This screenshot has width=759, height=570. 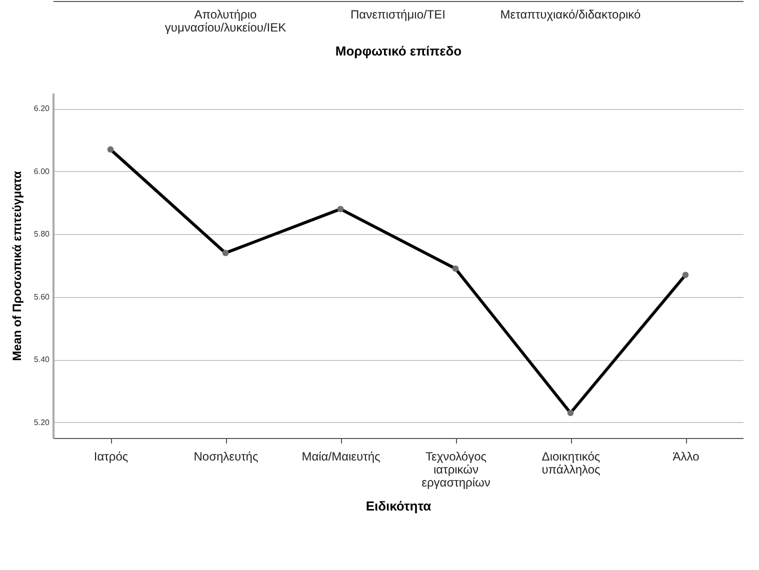 What do you see at coordinates (17, 265) in the screenshot?
I see `y-axis-title: Mean of Προσωπικά επιτεύγματα` at bounding box center [17, 265].